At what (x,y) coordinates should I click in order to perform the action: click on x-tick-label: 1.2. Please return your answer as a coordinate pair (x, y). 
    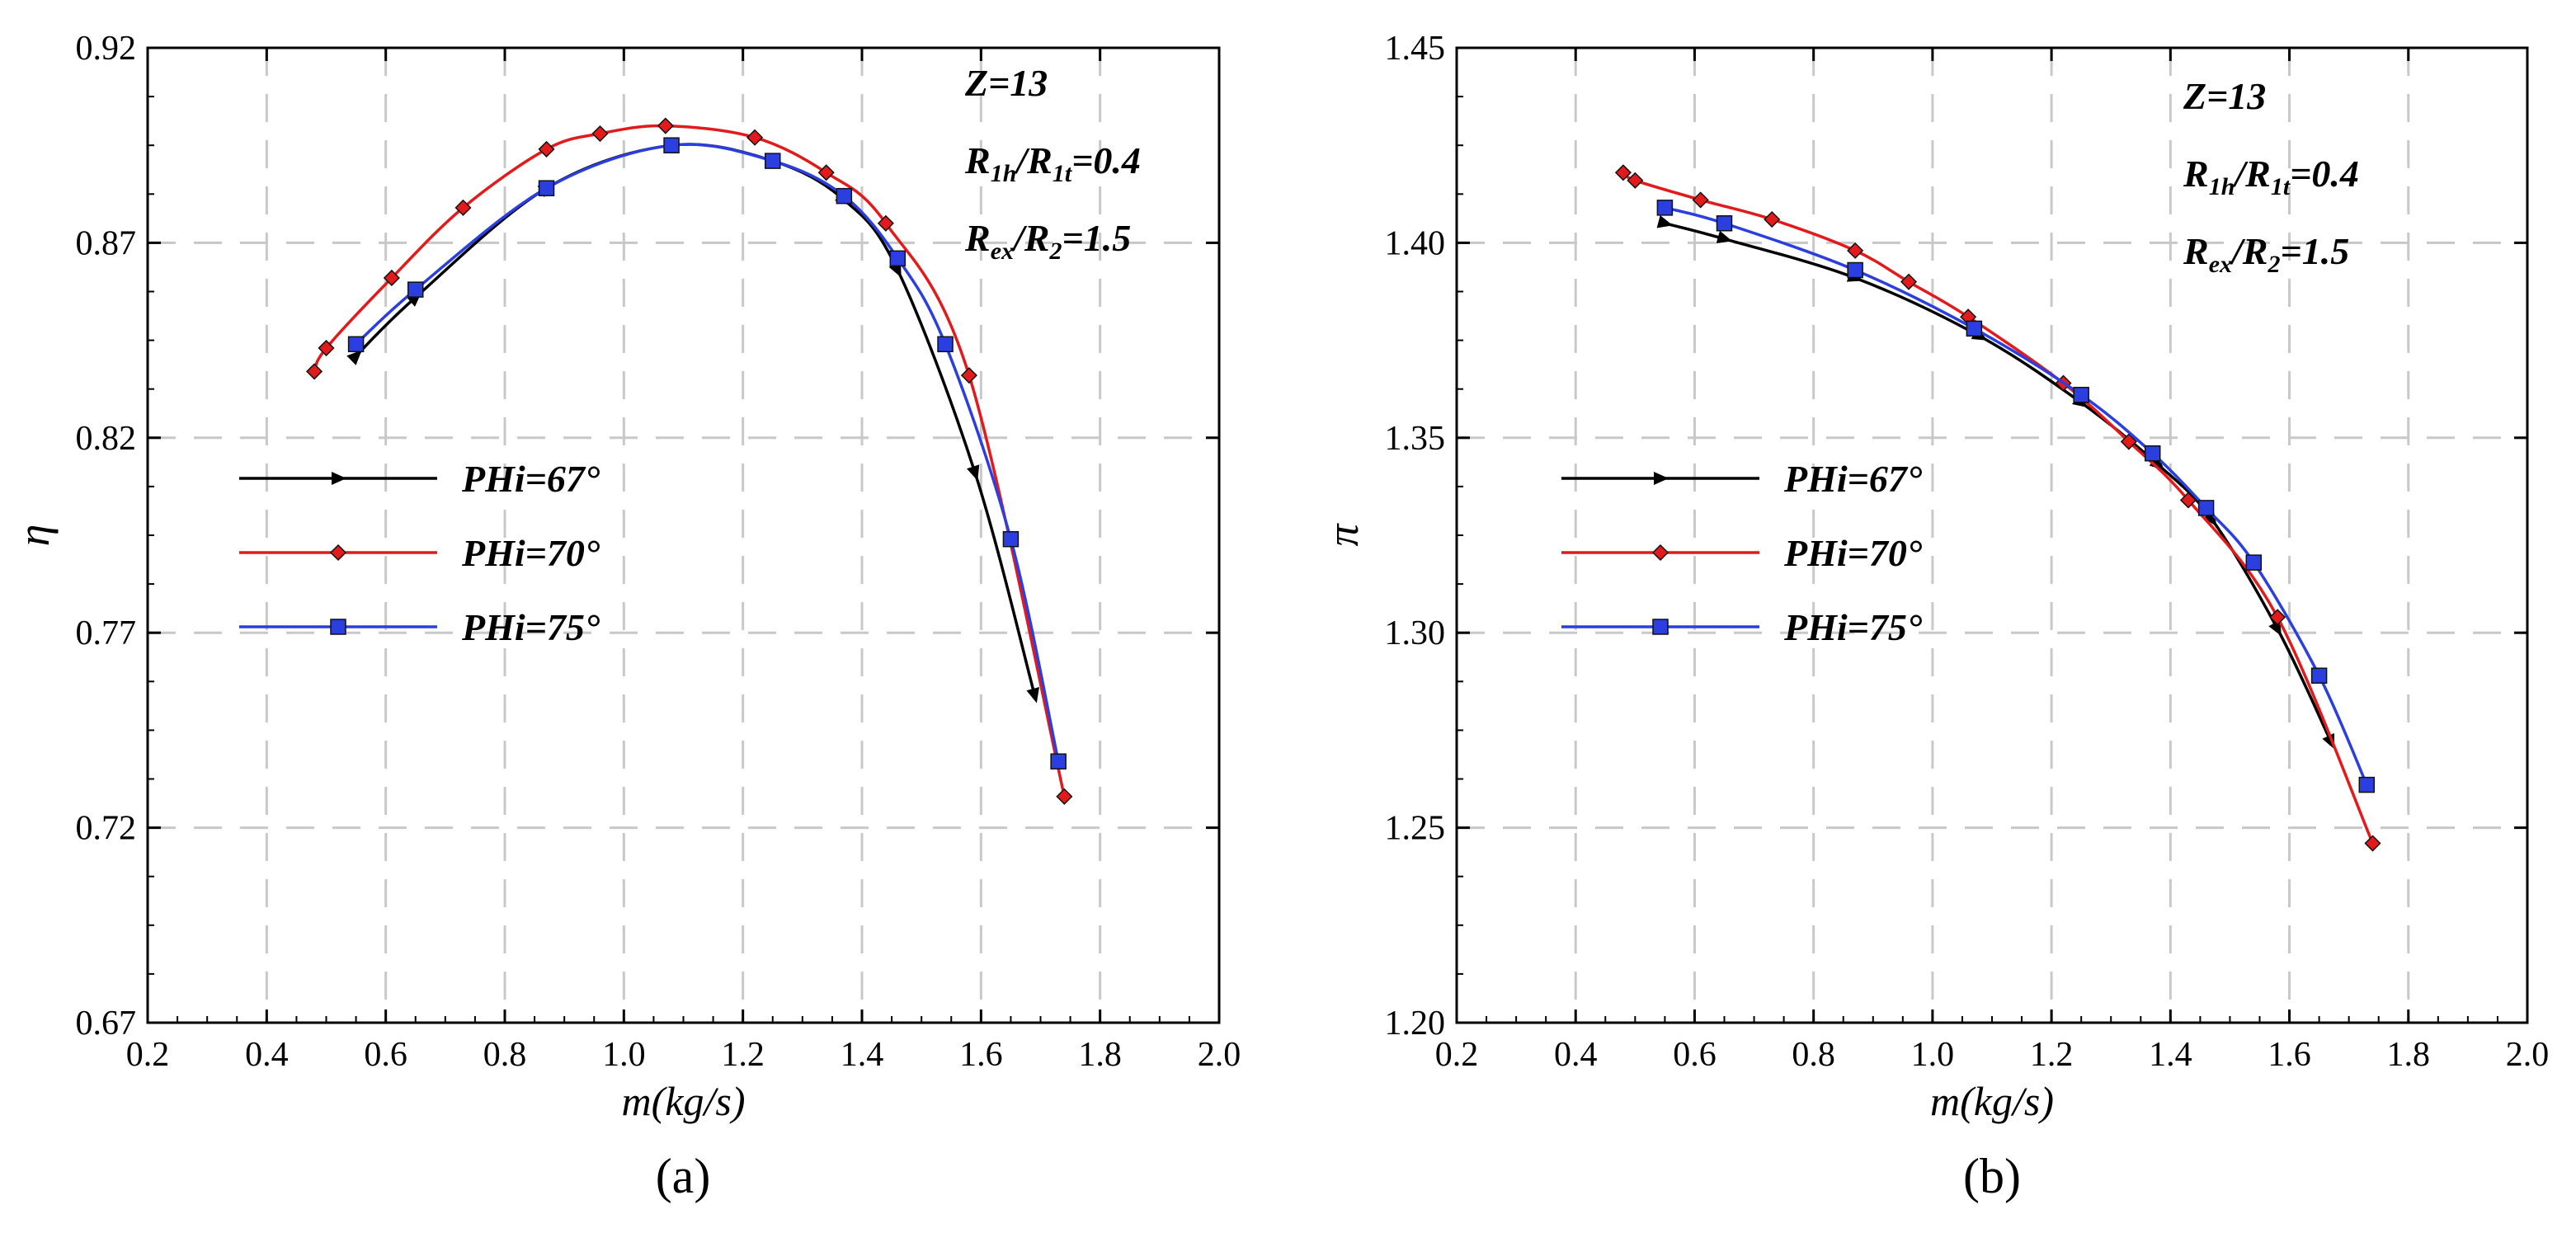
    Looking at the image, I should click on (2052, 1055).